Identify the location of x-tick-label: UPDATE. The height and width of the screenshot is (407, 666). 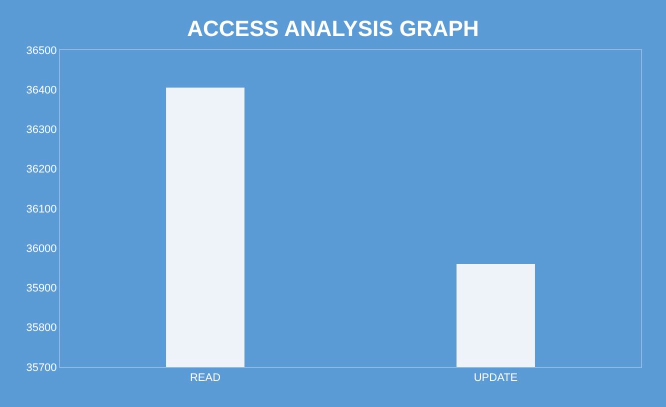
(496, 378).